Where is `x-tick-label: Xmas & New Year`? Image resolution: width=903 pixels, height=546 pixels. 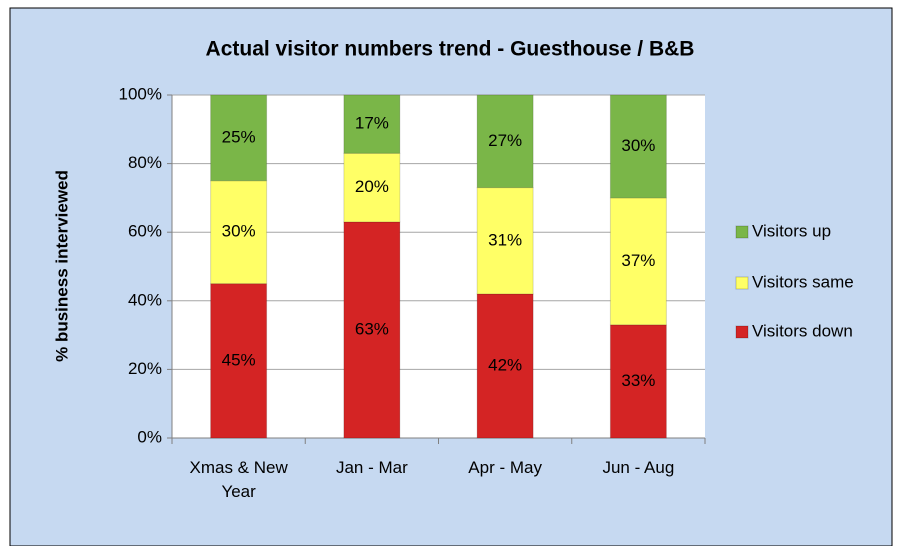 x-tick-label: Xmas & New Year is located at coordinates (238, 479).